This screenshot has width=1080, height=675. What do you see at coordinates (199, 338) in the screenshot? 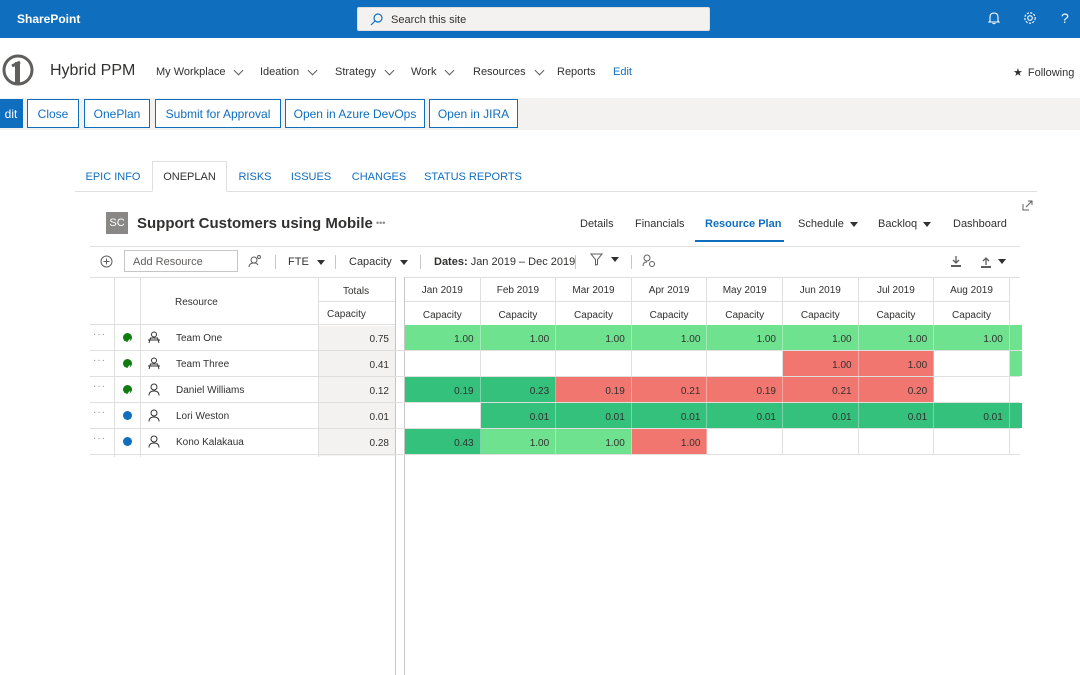
I see `resource-name: Team One` at bounding box center [199, 338].